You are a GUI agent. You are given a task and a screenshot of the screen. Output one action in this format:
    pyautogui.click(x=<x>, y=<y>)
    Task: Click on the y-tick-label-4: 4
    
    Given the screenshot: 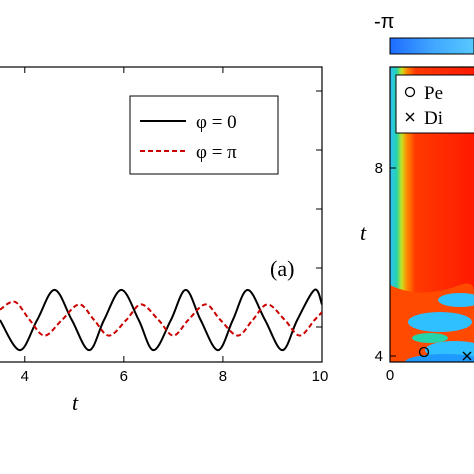 What is the action you would take?
    pyautogui.click(x=379, y=356)
    